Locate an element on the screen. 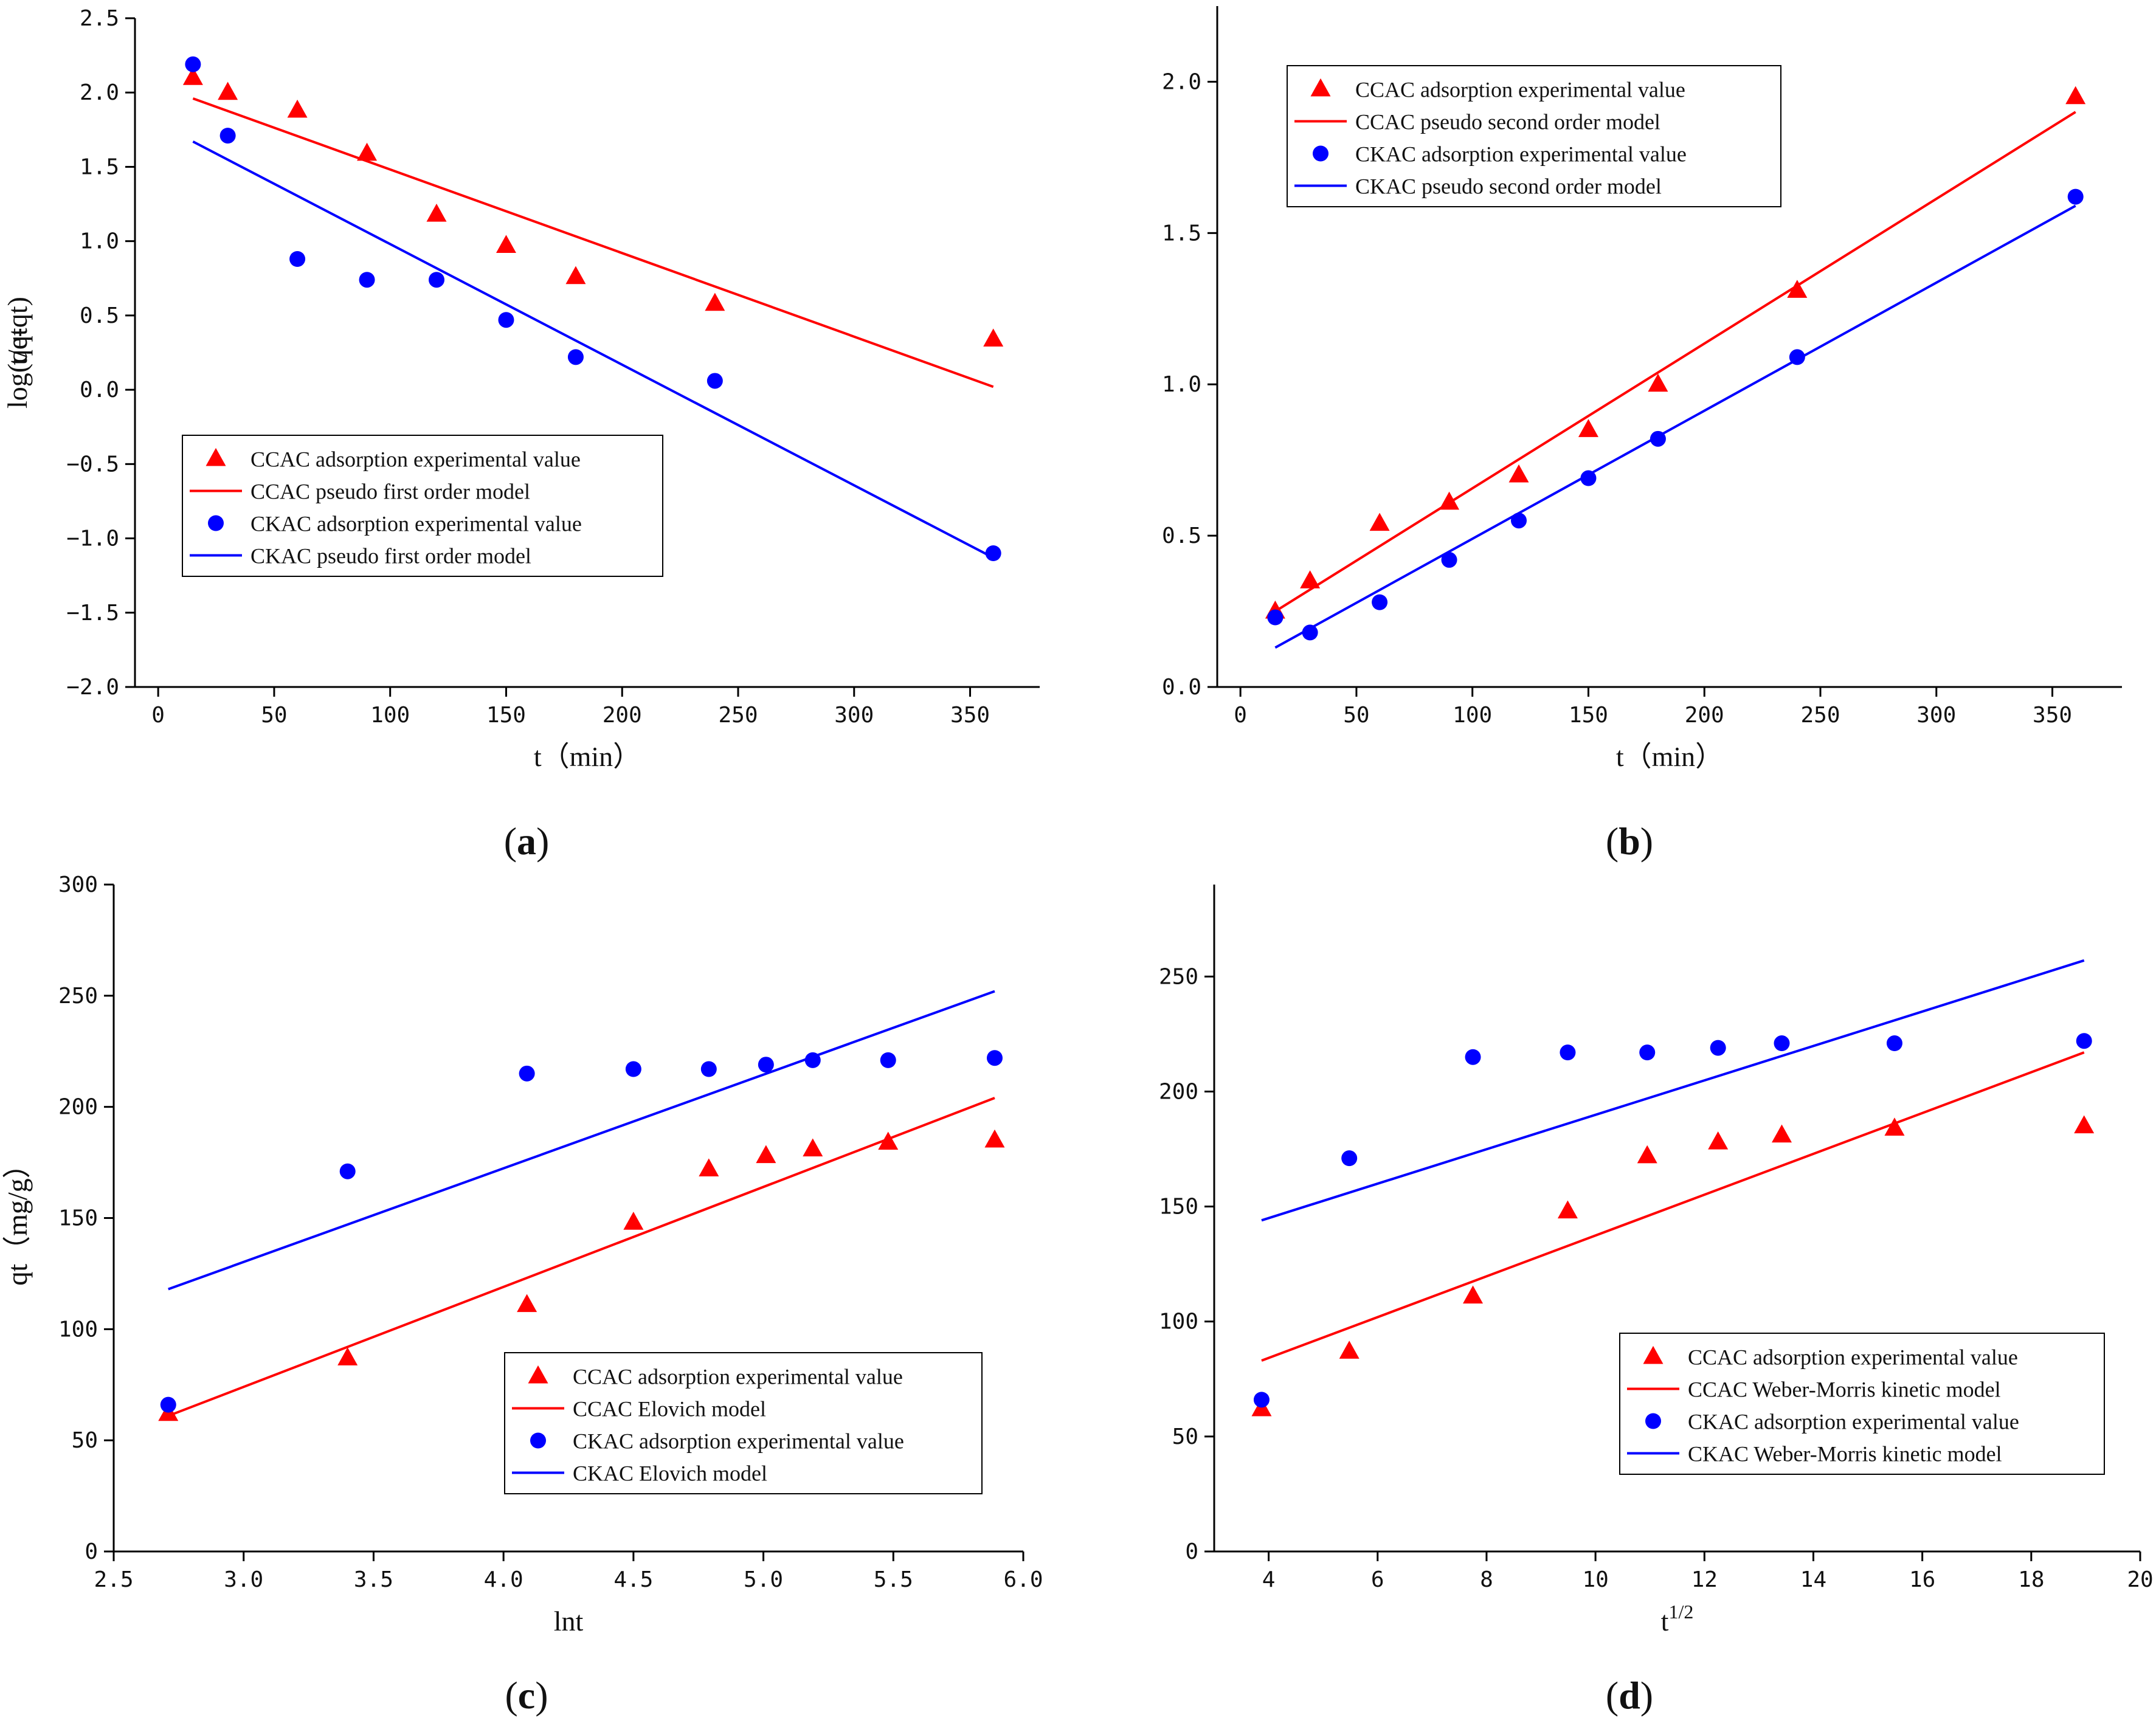 This screenshot has height=1729, width=2156. x-tick-label: 6.0 is located at coordinates (1023, 1580).